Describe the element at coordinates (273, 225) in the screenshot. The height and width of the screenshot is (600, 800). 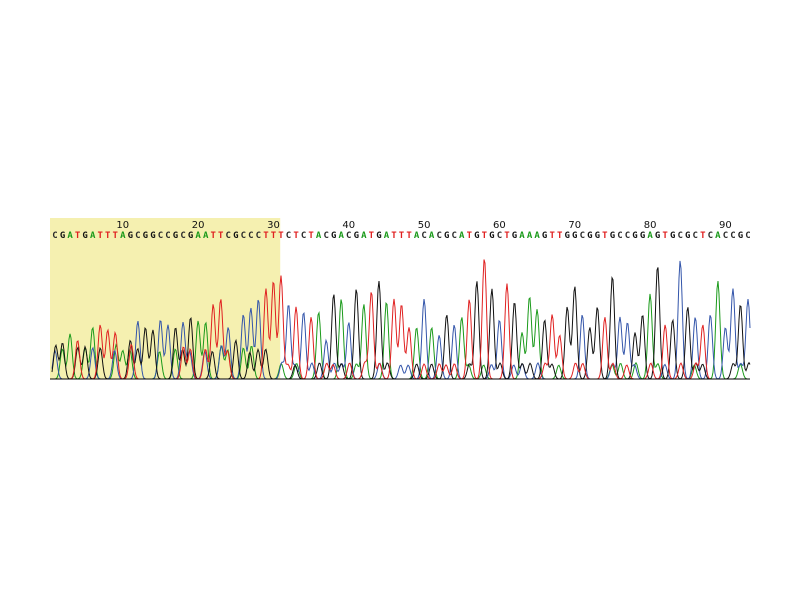
I see `tick-label: 30` at that location.